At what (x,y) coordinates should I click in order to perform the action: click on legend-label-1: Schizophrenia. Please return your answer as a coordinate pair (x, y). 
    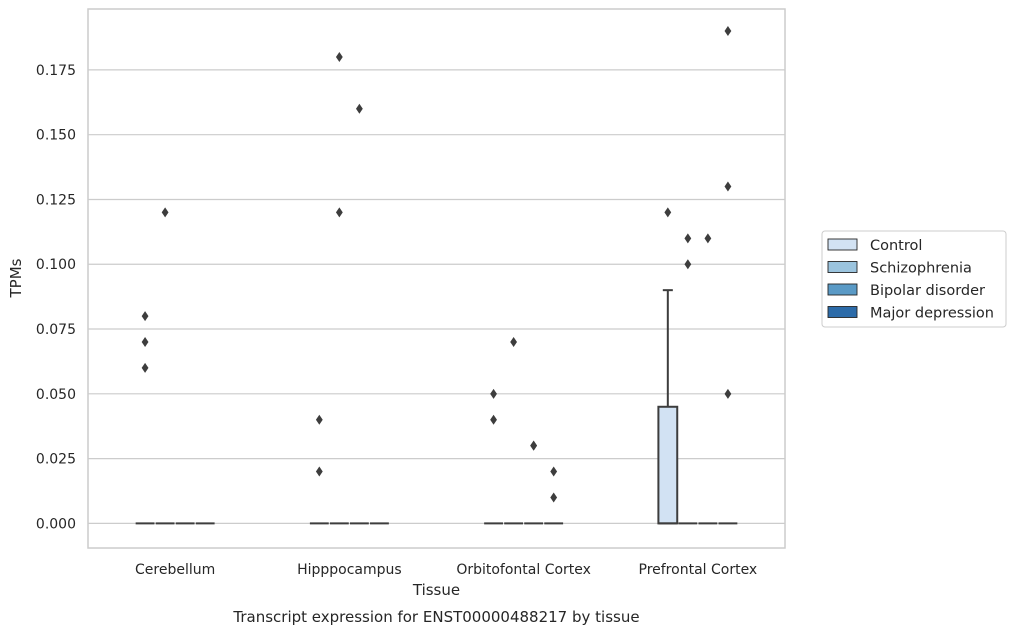
    Looking at the image, I should click on (921, 269).